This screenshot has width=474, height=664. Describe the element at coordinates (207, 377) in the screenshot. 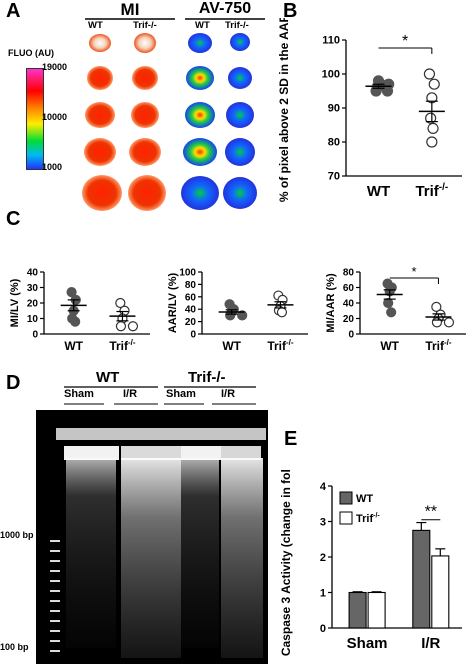

I see `d-group-trif: Trif-/-` at that location.